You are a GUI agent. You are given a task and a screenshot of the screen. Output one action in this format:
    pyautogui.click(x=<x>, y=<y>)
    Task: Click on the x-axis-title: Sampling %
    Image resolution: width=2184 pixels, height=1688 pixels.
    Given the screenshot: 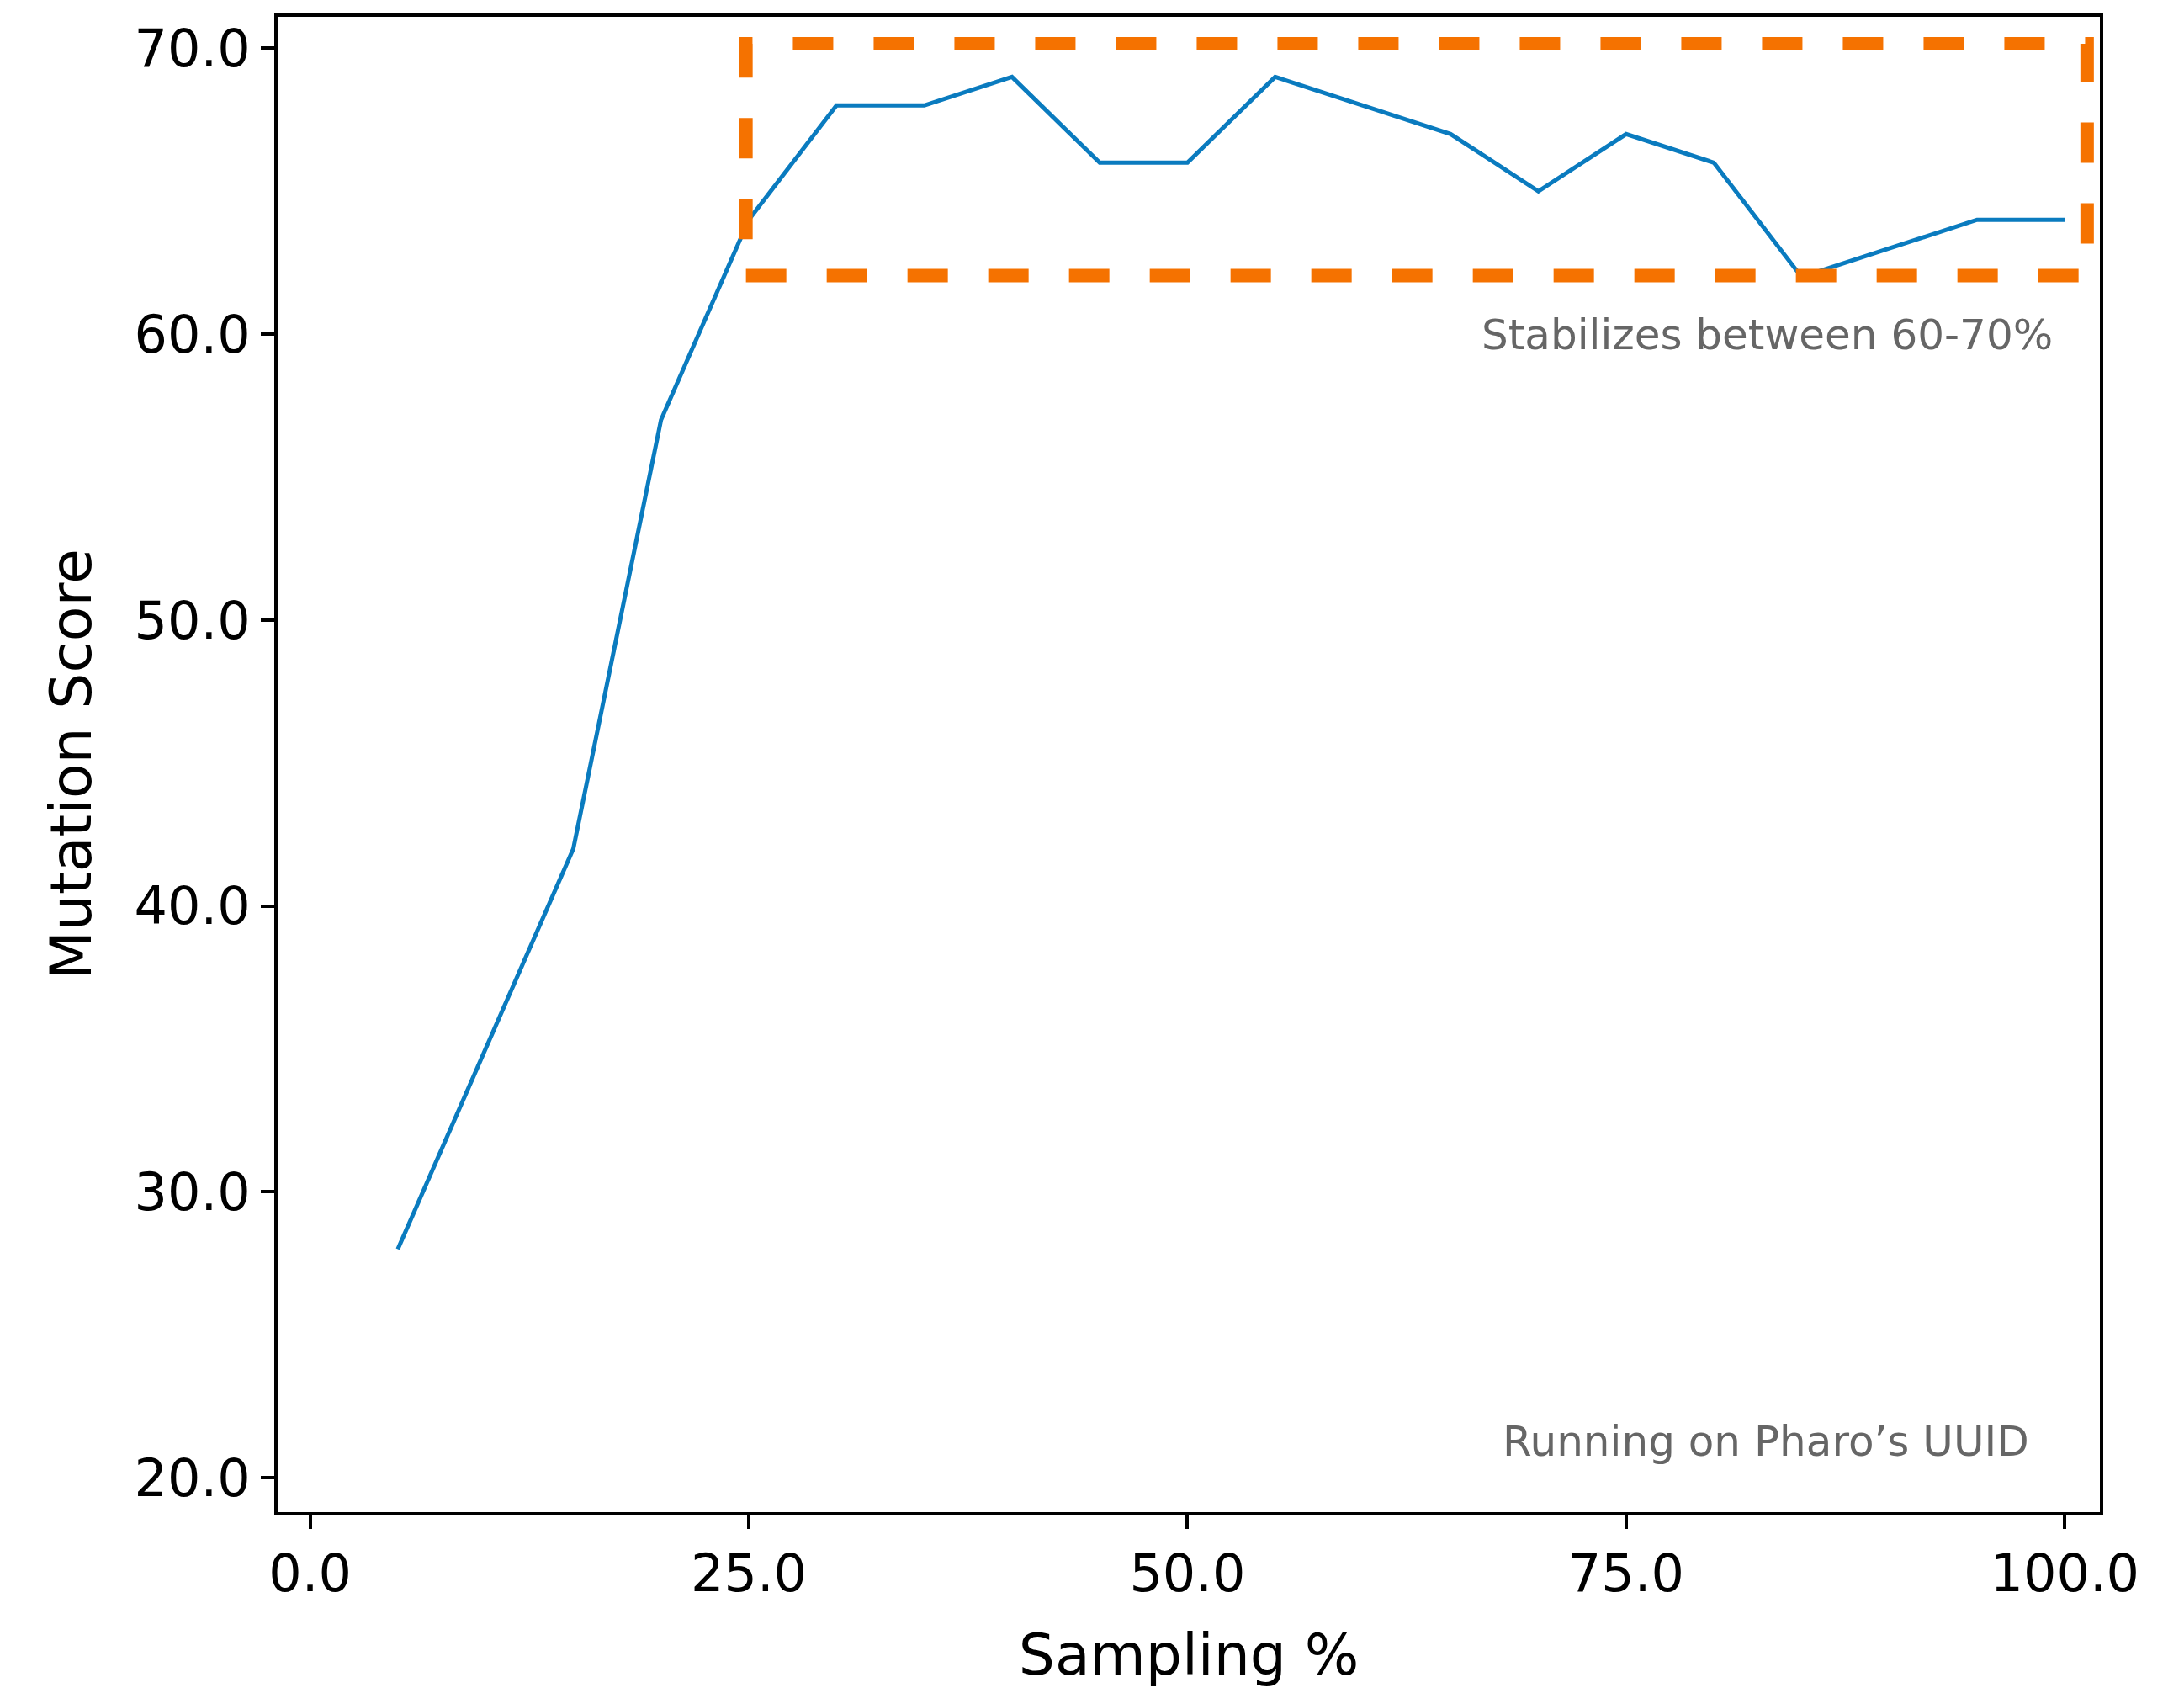 What is the action you would take?
    pyautogui.click(x=1189, y=1655)
    